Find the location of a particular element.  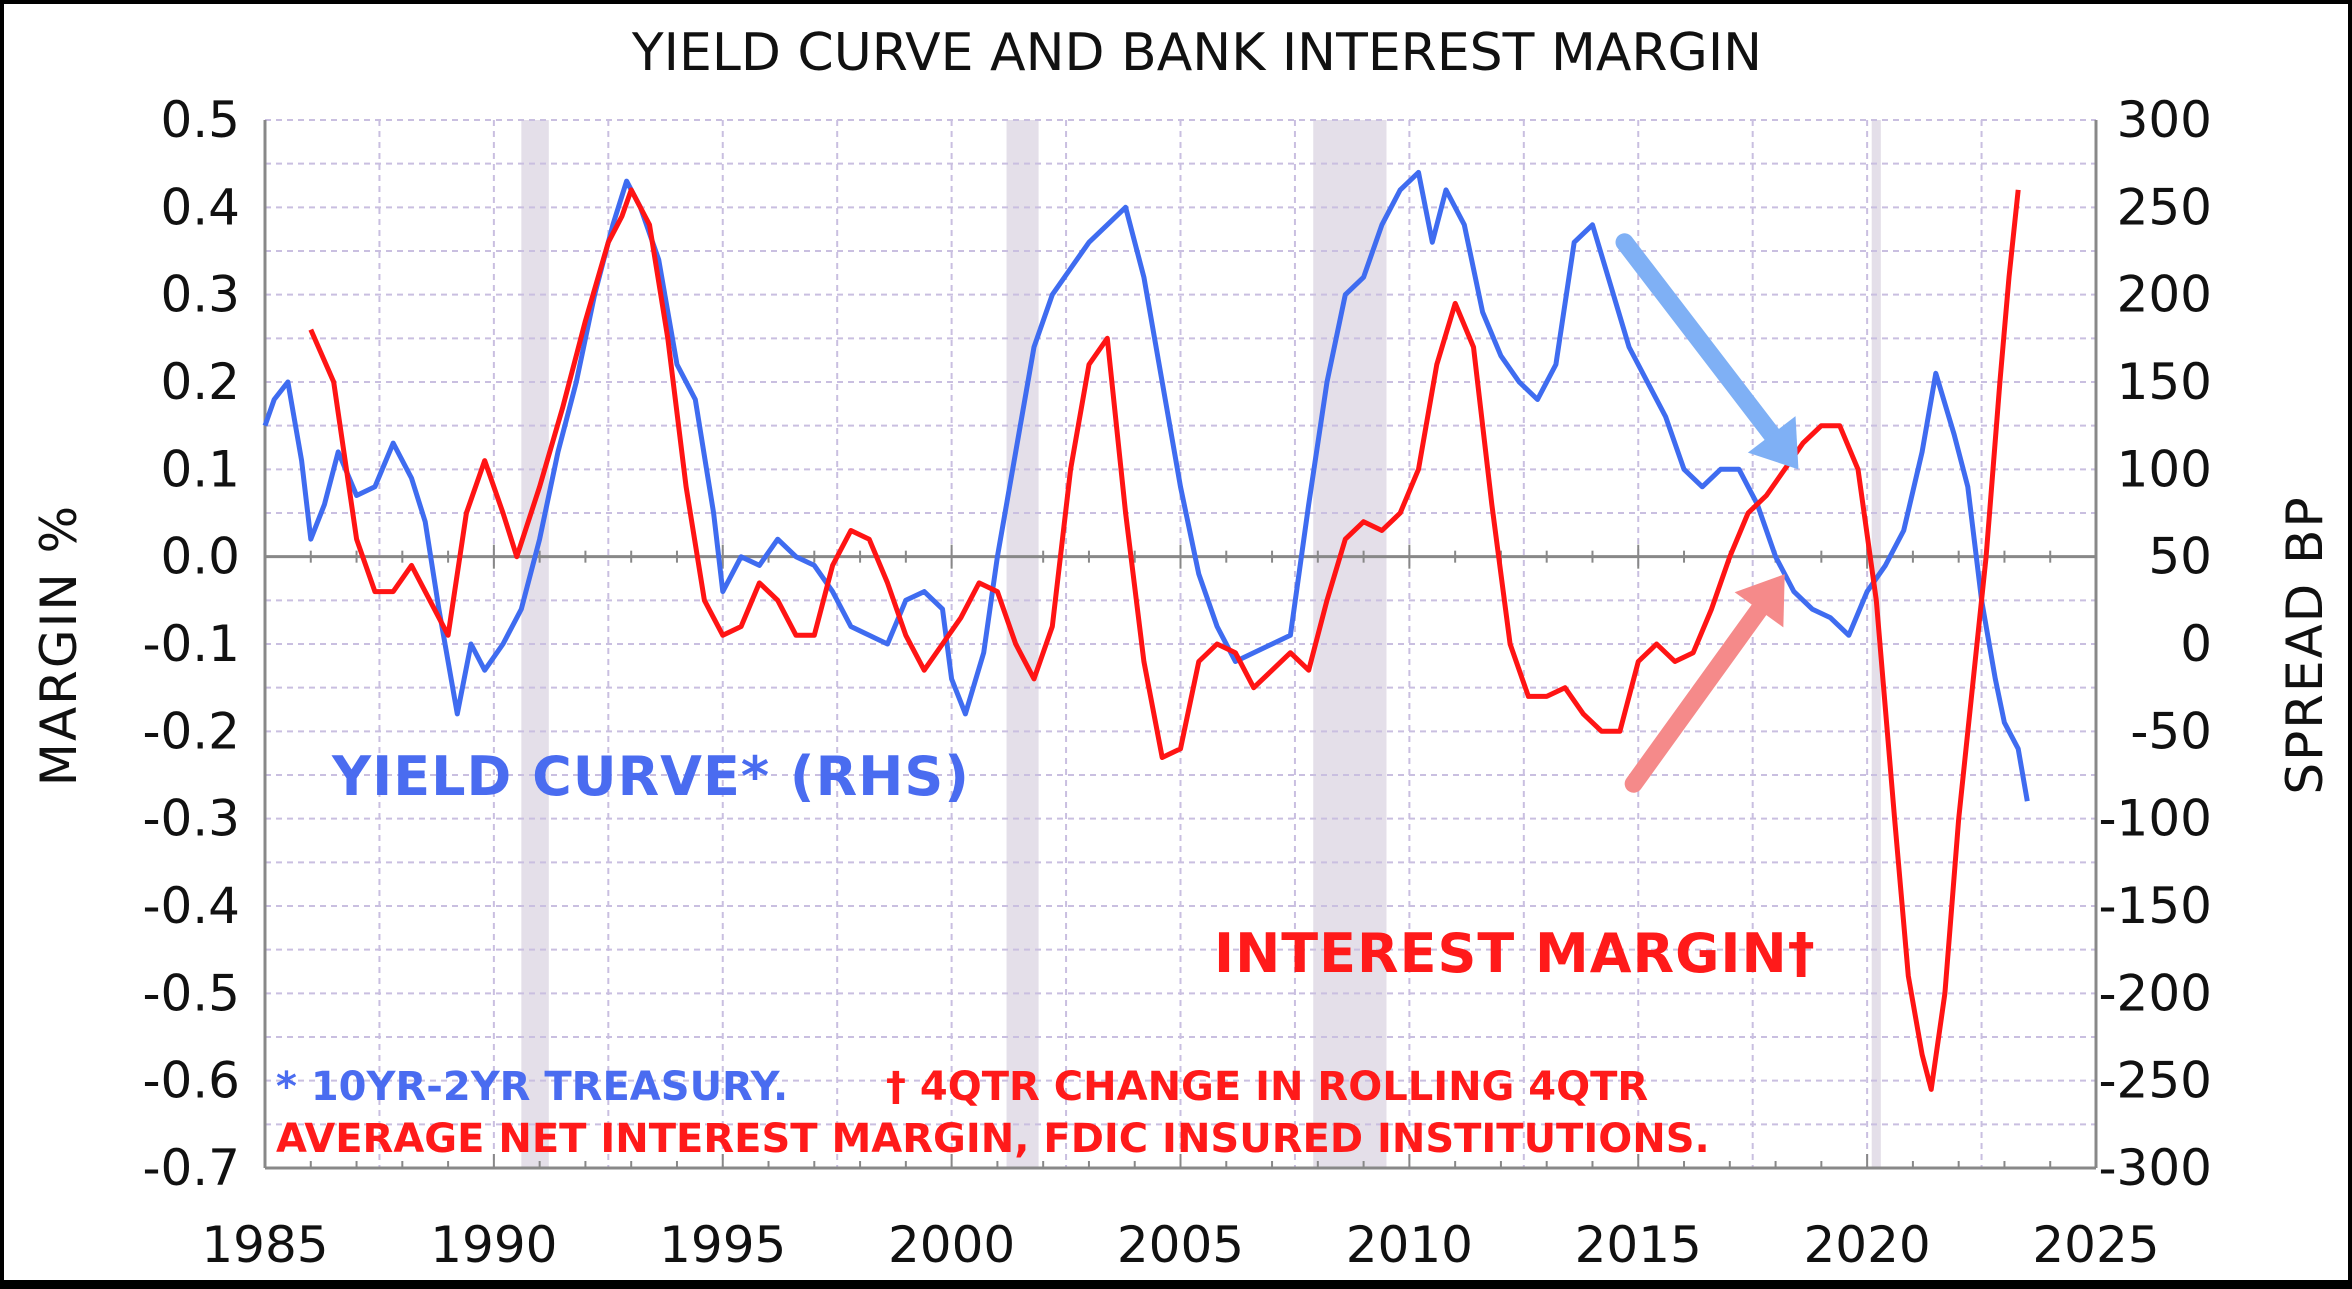

y-right-tick-label: -200 is located at coordinates (2155, 993).